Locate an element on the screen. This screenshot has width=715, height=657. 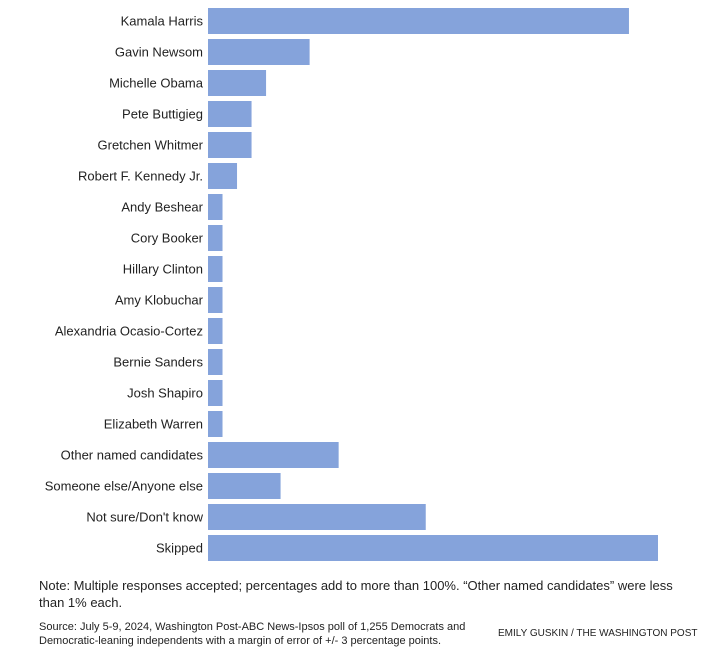
category-label: Not sure/Don't know is located at coordinates (144, 517).